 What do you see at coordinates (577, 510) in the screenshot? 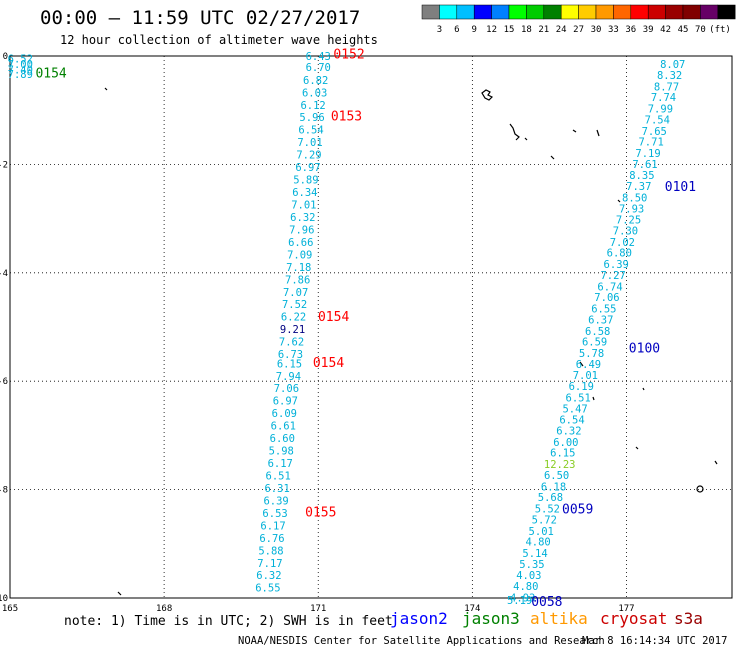
I see `pass-time-label: 0059` at bounding box center [577, 510].